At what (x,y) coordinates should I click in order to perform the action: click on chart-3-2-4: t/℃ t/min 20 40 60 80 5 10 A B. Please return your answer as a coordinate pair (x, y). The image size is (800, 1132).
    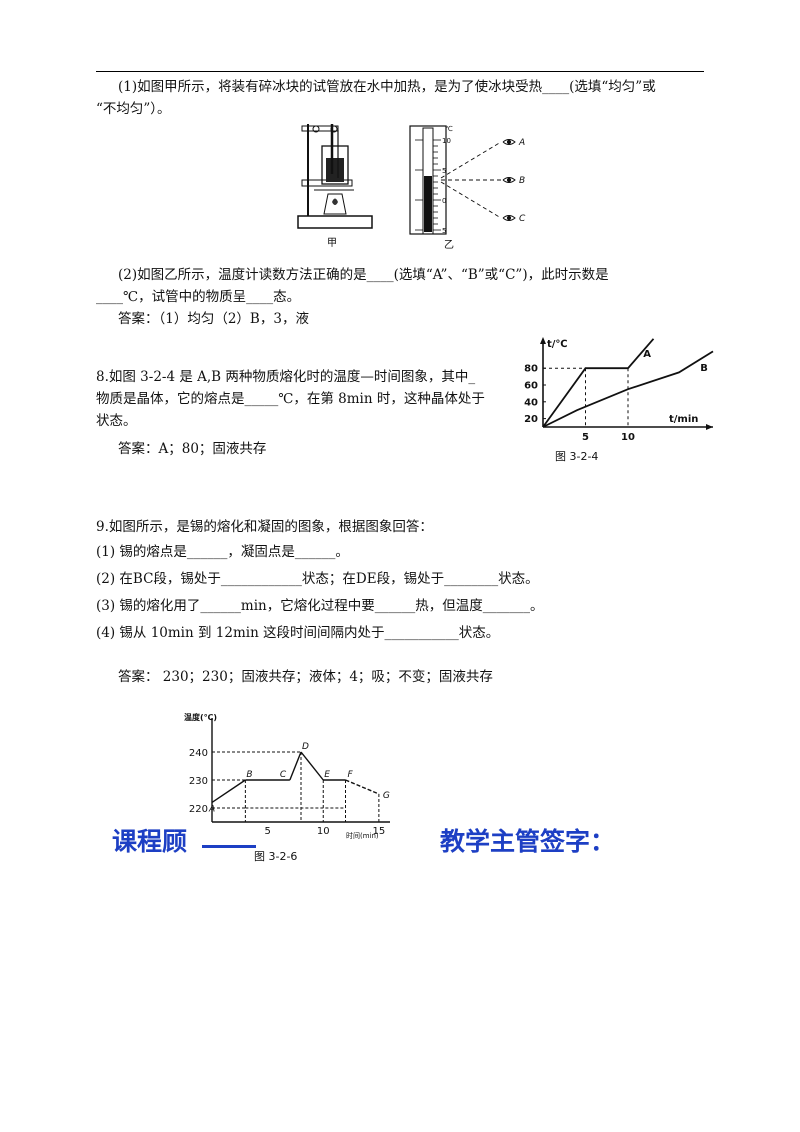
    Looking at the image, I should click on (619, 390).